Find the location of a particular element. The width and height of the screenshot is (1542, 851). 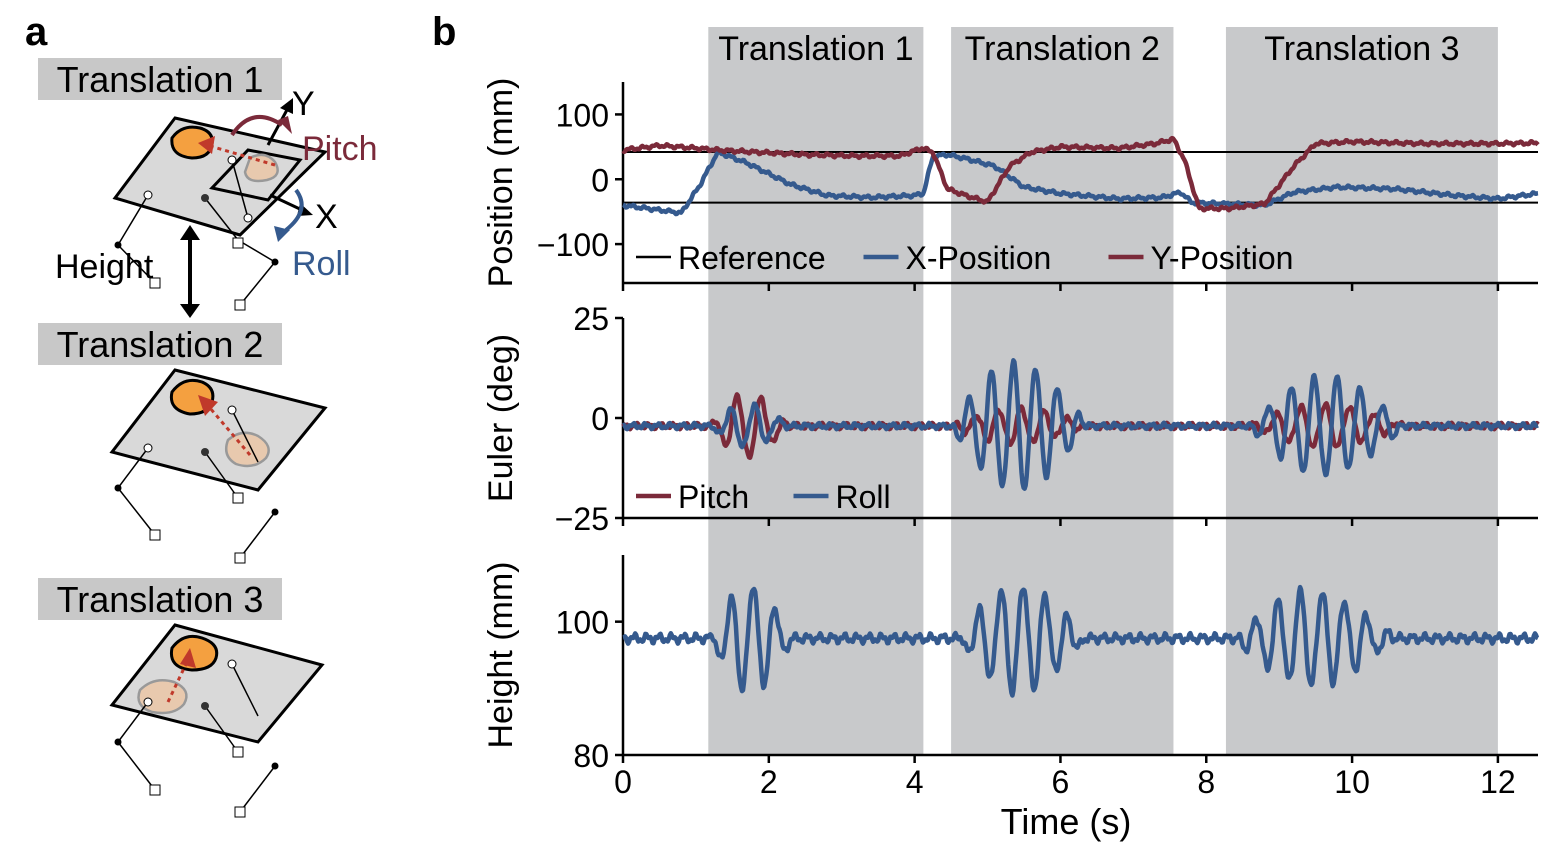

height-arrow-head-bottom is located at coordinates (190, 311).